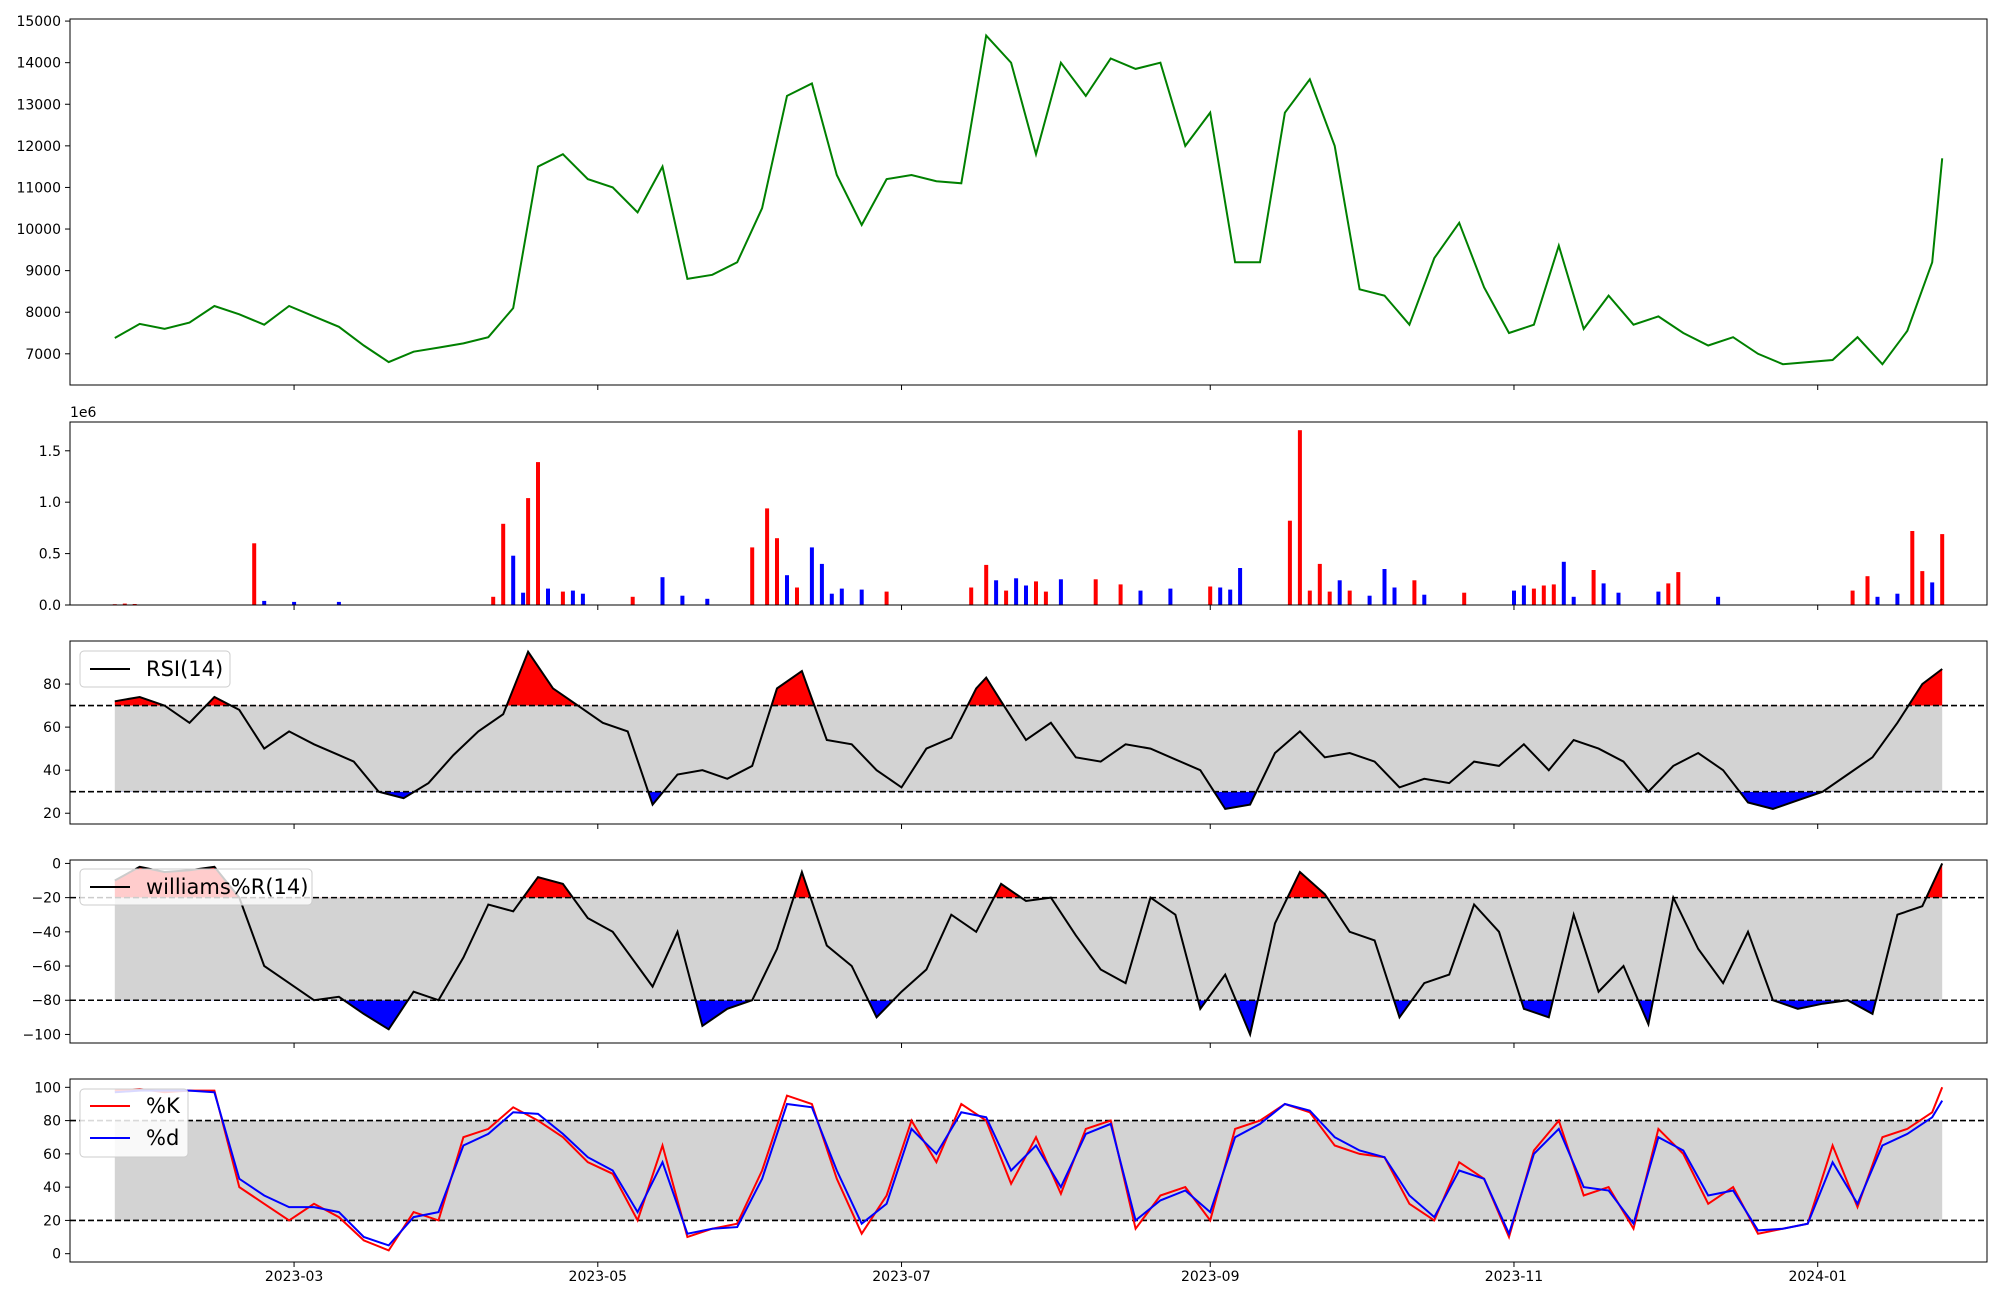  What do you see at coordinates (184, 669) in the screenshot?
I see `rsi-legend-label: RSI(14)` at bounding box center [184, 669].